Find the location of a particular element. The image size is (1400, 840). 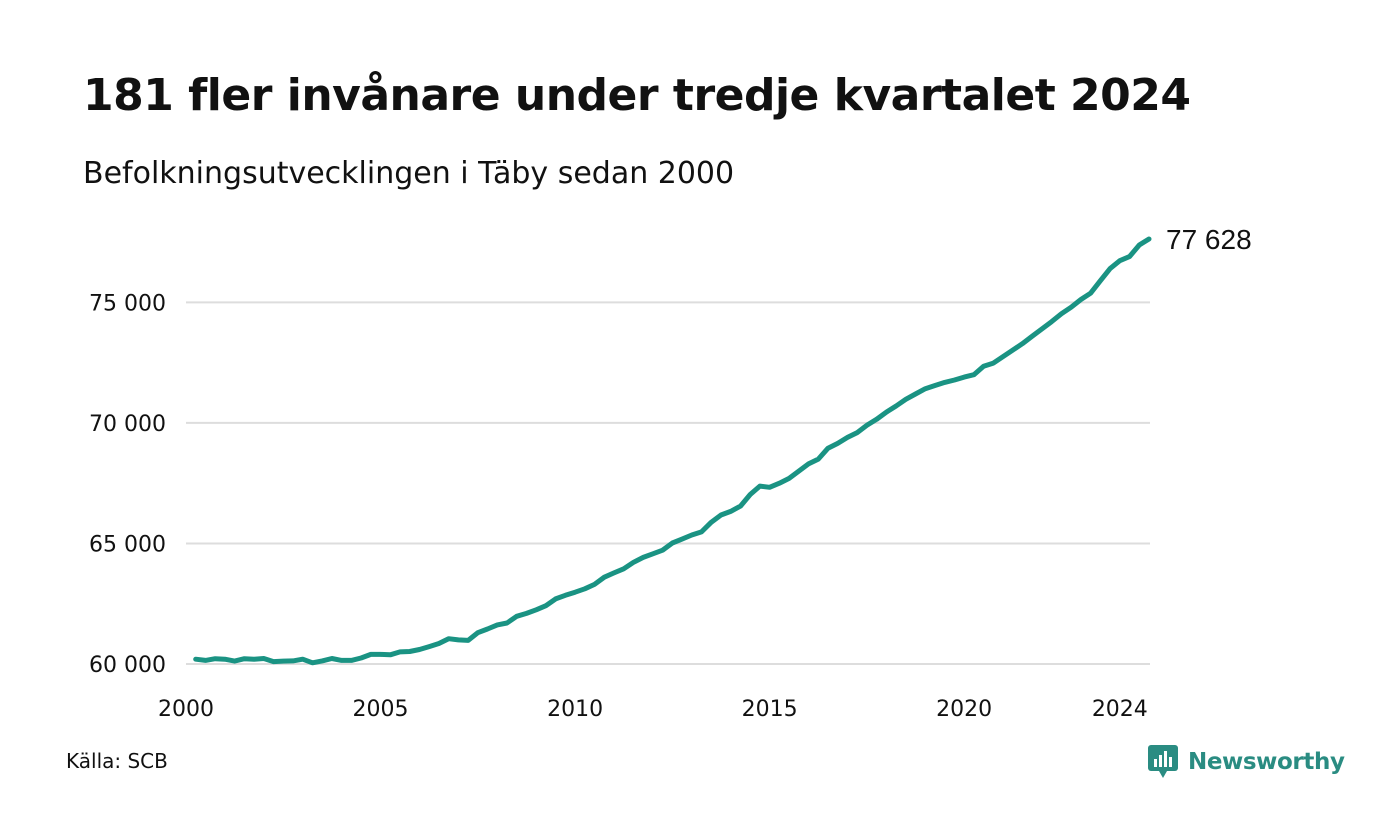

x-tick-label: 2024 is located at coordinates (1120, 709).